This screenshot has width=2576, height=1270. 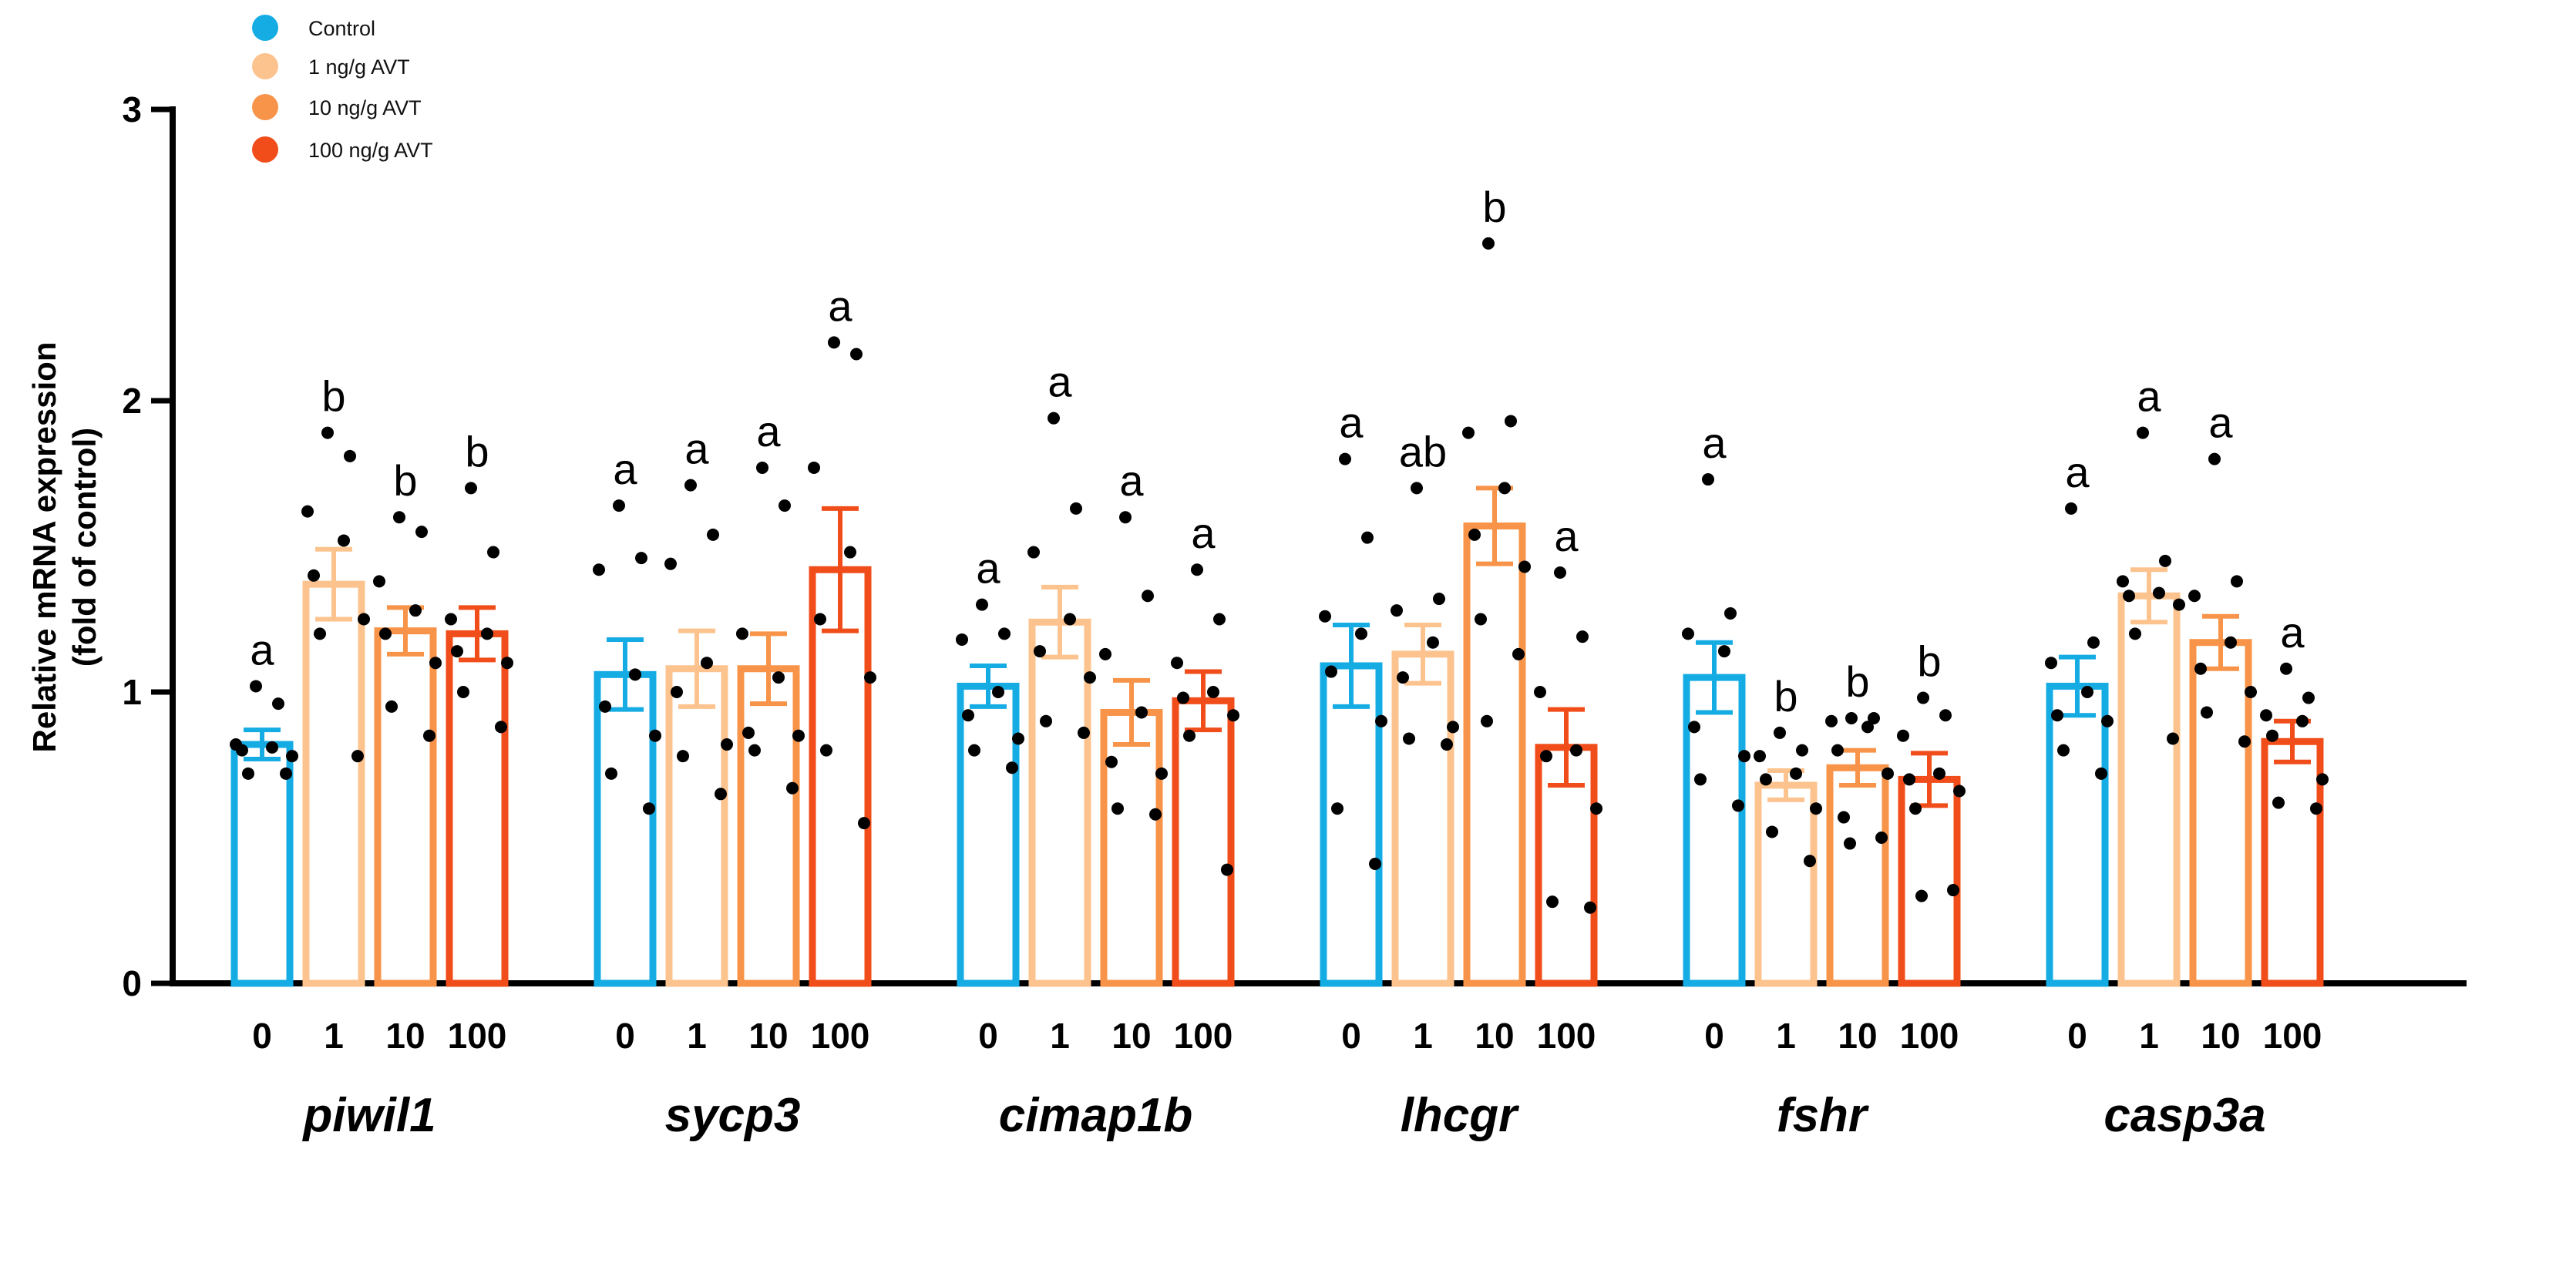 What do you see at coordinates (1460, 1116) in the screenshot?
I see `gene-label-lhcgr: lhcgr` at bounding box center [1460, 1116].